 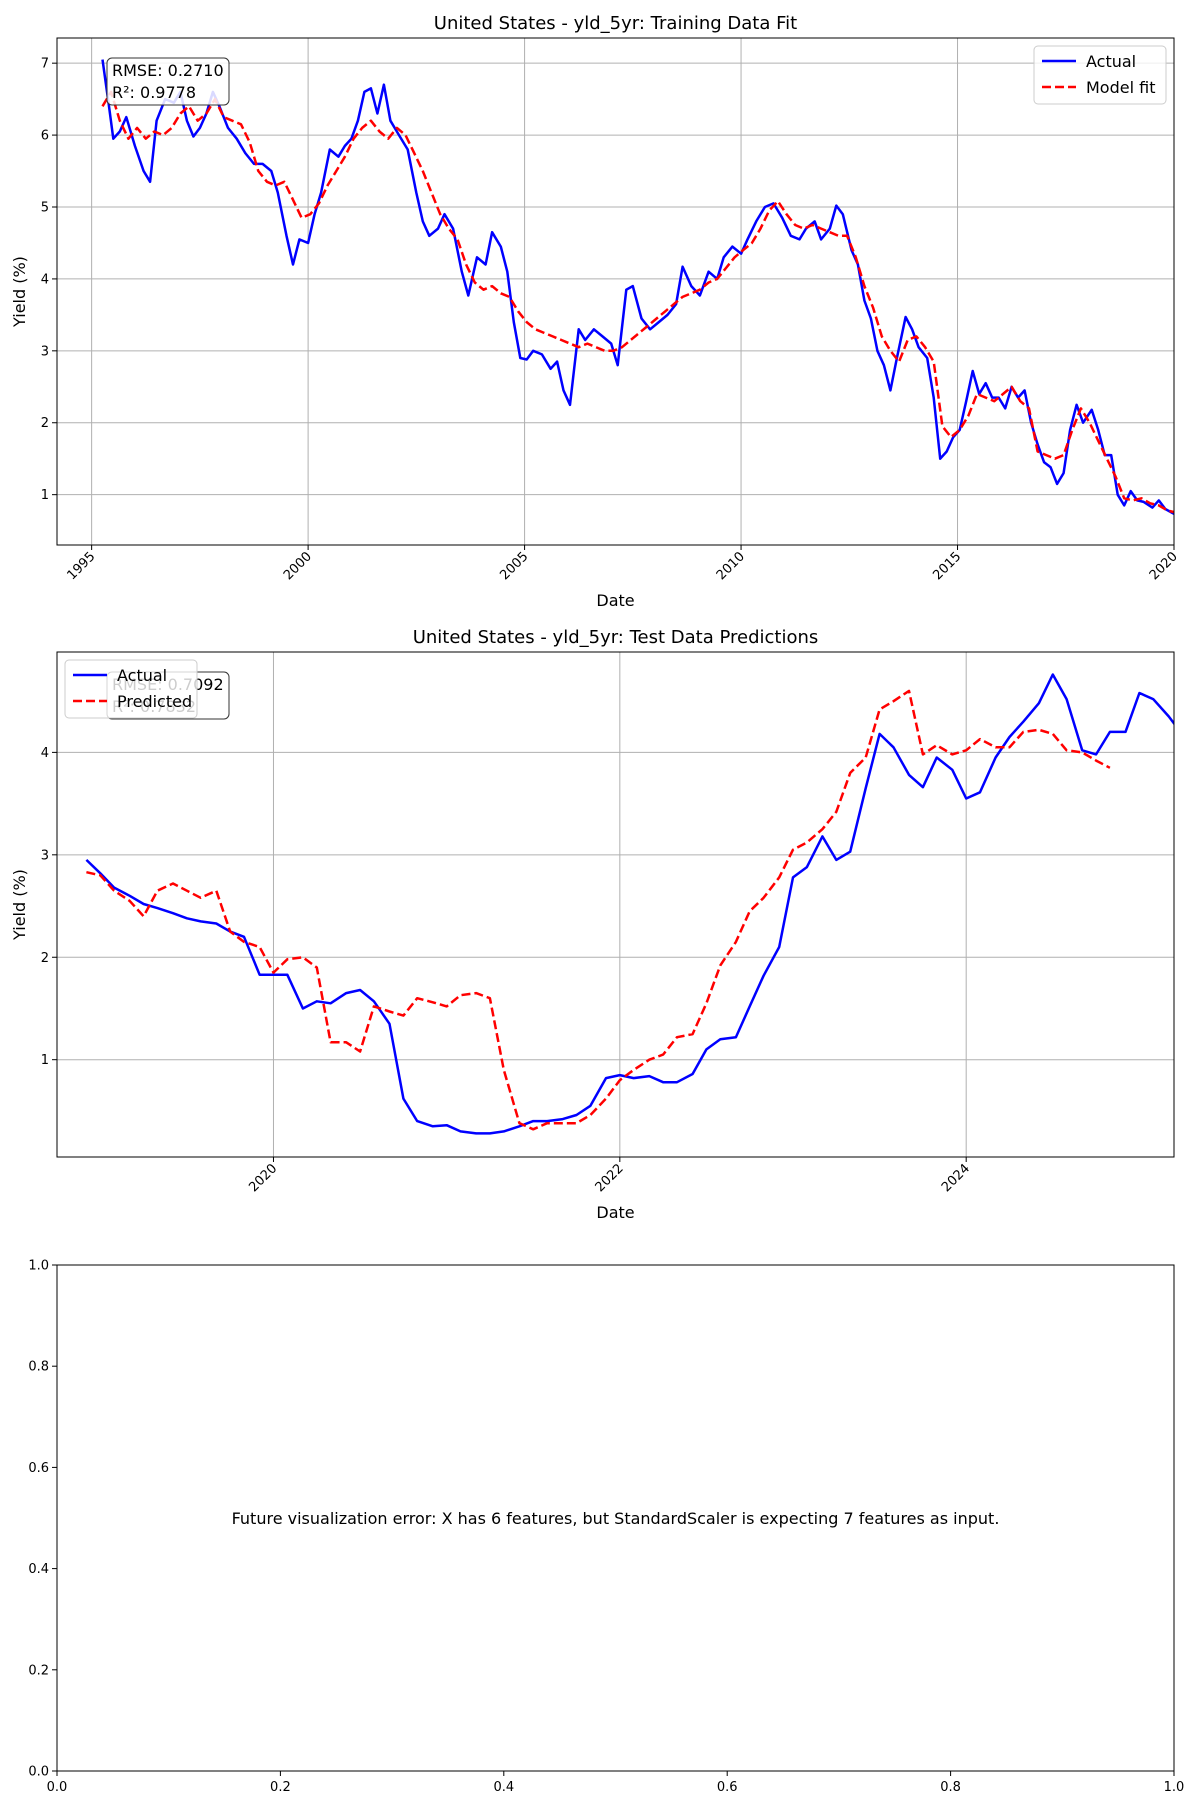 I want to click on y-tick-label: 0.4, so click(x=38, y=1569).